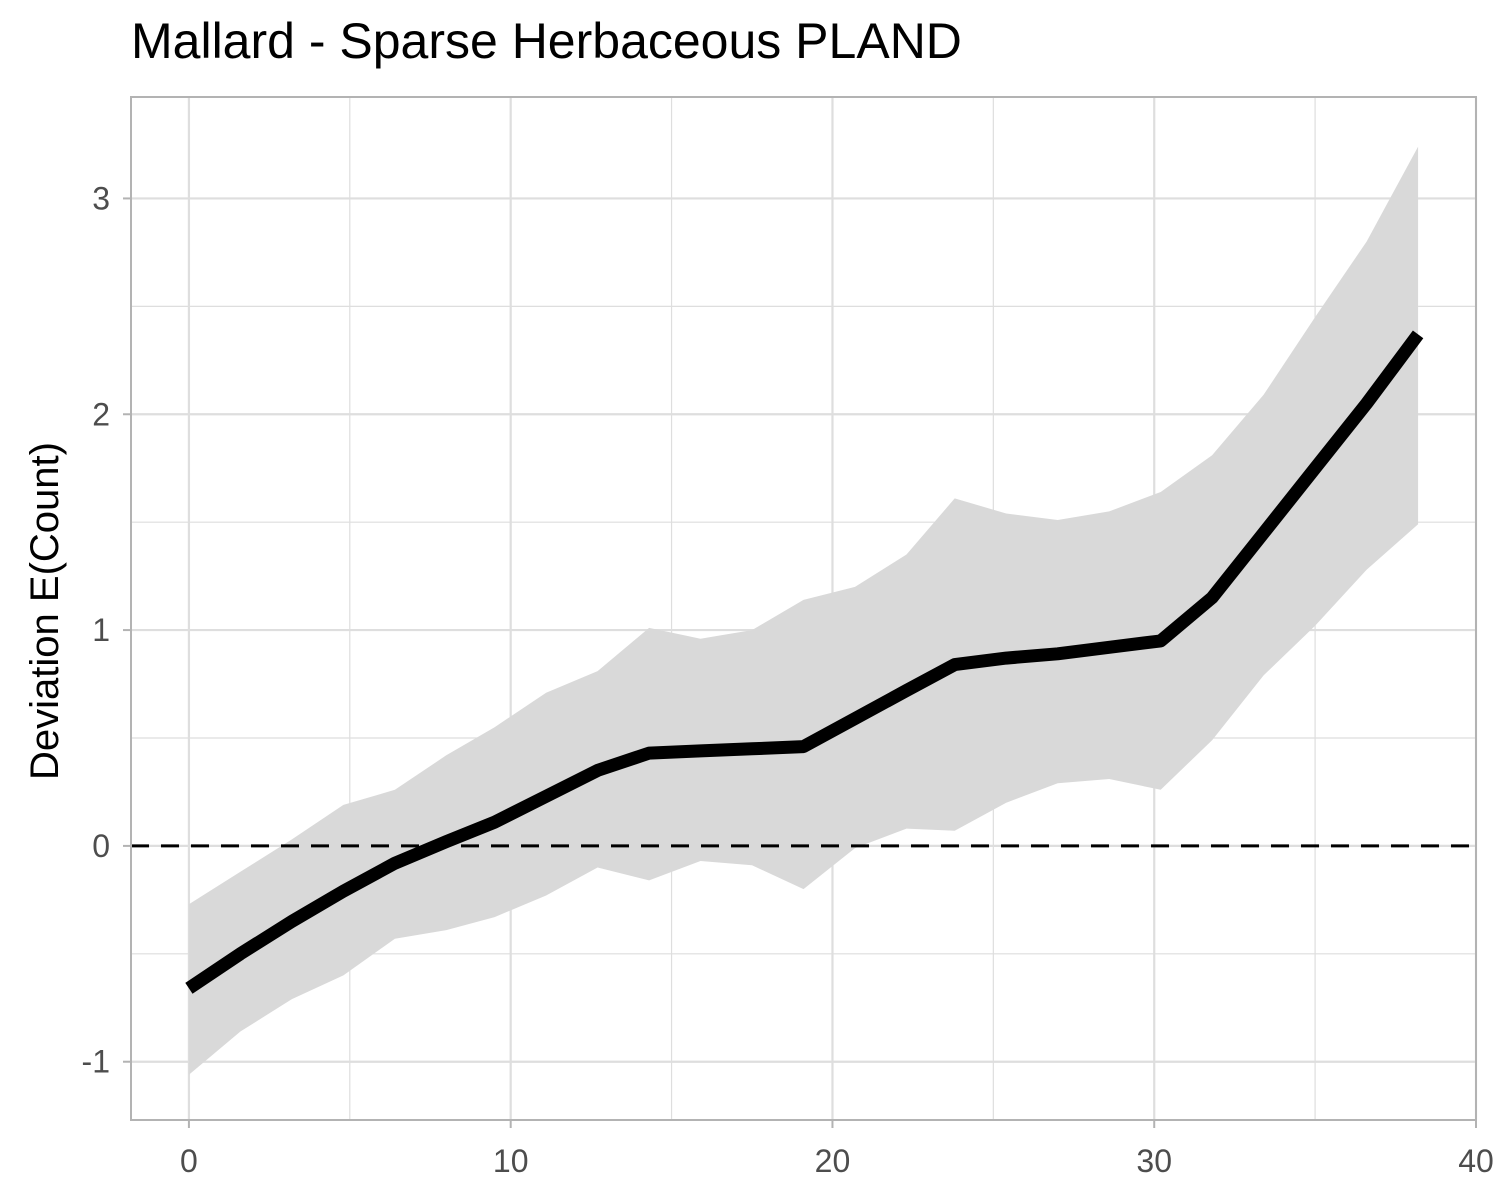  I want to click on x-tick-label: 0, so click(189, 1161).